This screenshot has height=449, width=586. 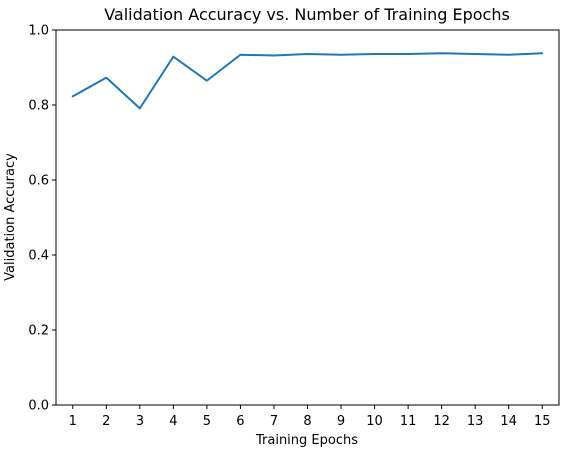 I want to click on y-tick-label: 0.8, so click(x=38, y=106).